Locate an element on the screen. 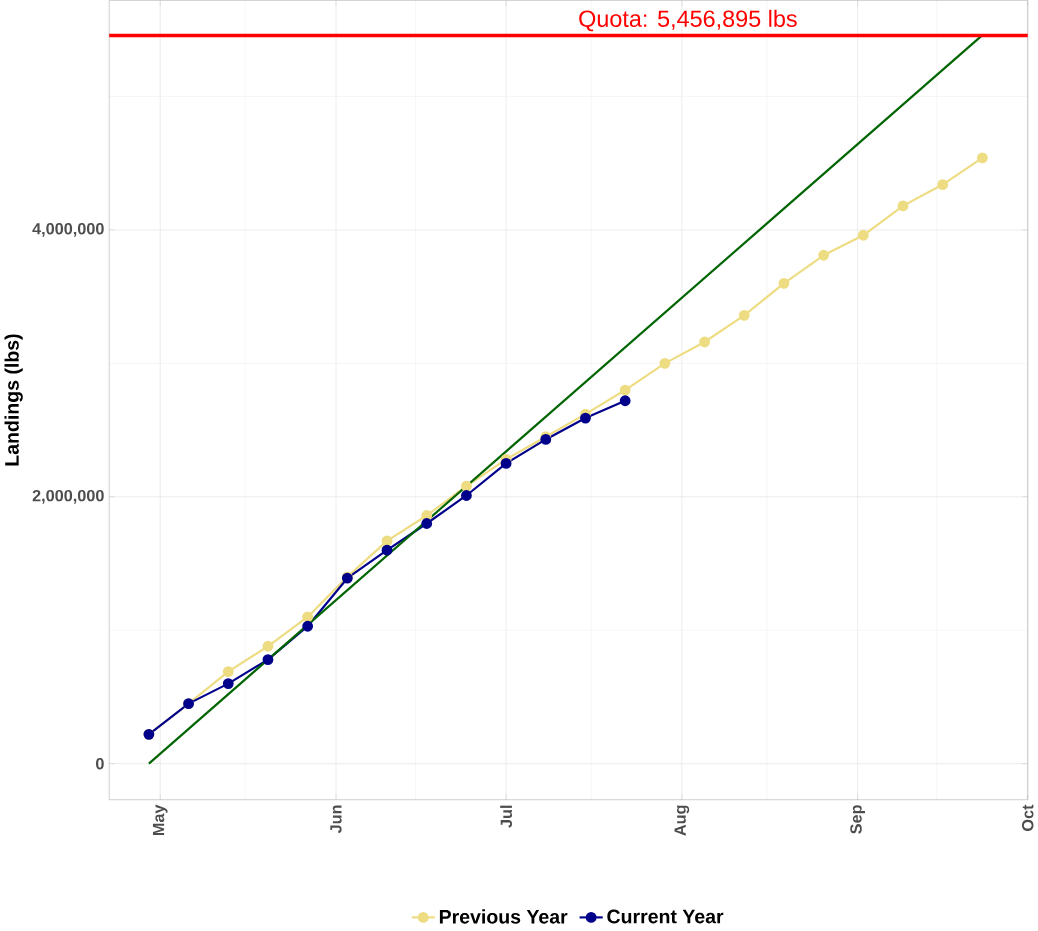 The image size is (1038, 931). ref-line-label: Quota: 5,456,895 lbs is located at coordinates (688, 20).